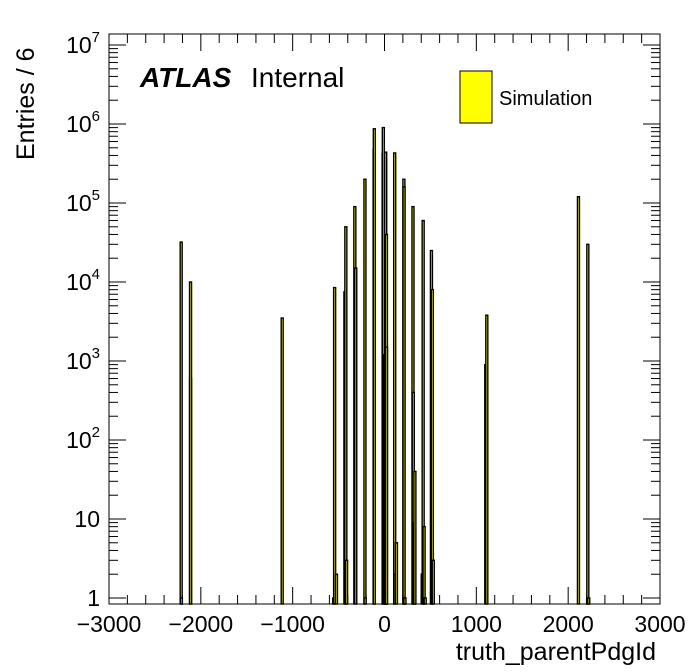  What do you see at coordinates (292, 624) in the screenshot?
I see `x-tick-label: −1000` at bounding box center [292, 624].